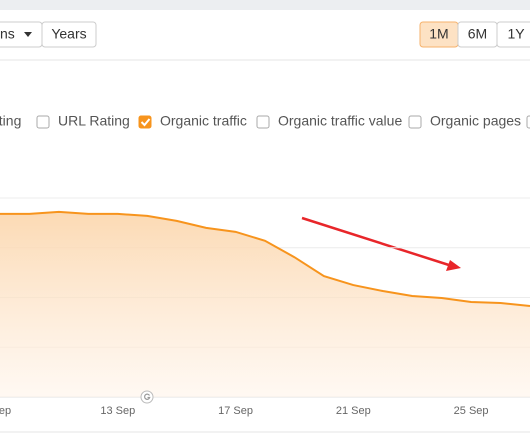 This screenshot has height=442, width=530. What do you see at coordinates (438, 34) in the screenshot?
I see `range-label: 1M` at bounding box center [438, 34].